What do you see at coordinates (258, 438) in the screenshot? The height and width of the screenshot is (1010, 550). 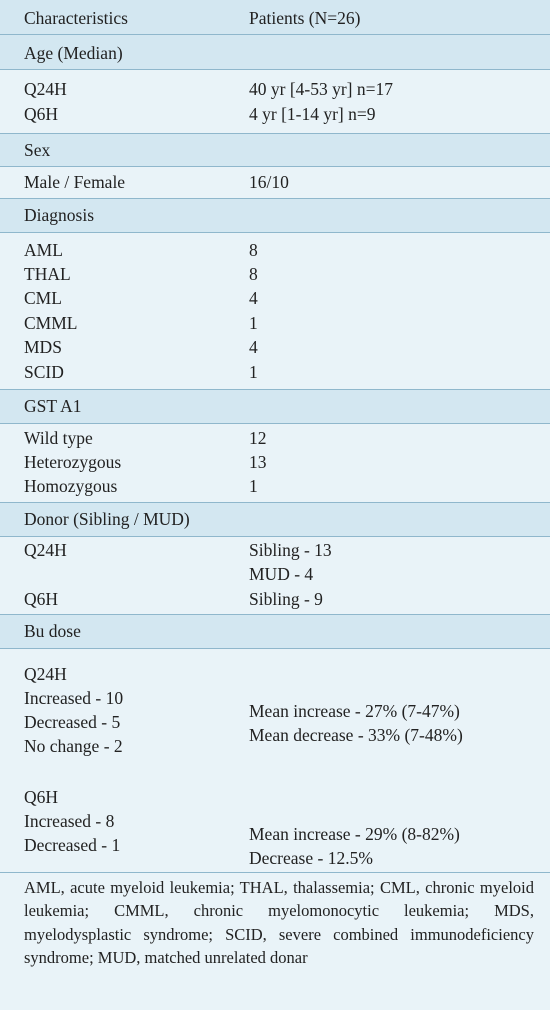 I see `row-value: 12` at bounding box center [258, 438].